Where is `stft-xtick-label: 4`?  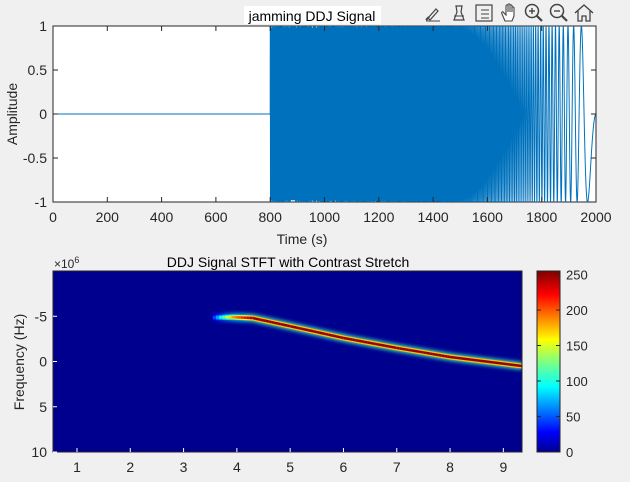 stft-xtick-label: 4 is located at coordinates (237, 467).